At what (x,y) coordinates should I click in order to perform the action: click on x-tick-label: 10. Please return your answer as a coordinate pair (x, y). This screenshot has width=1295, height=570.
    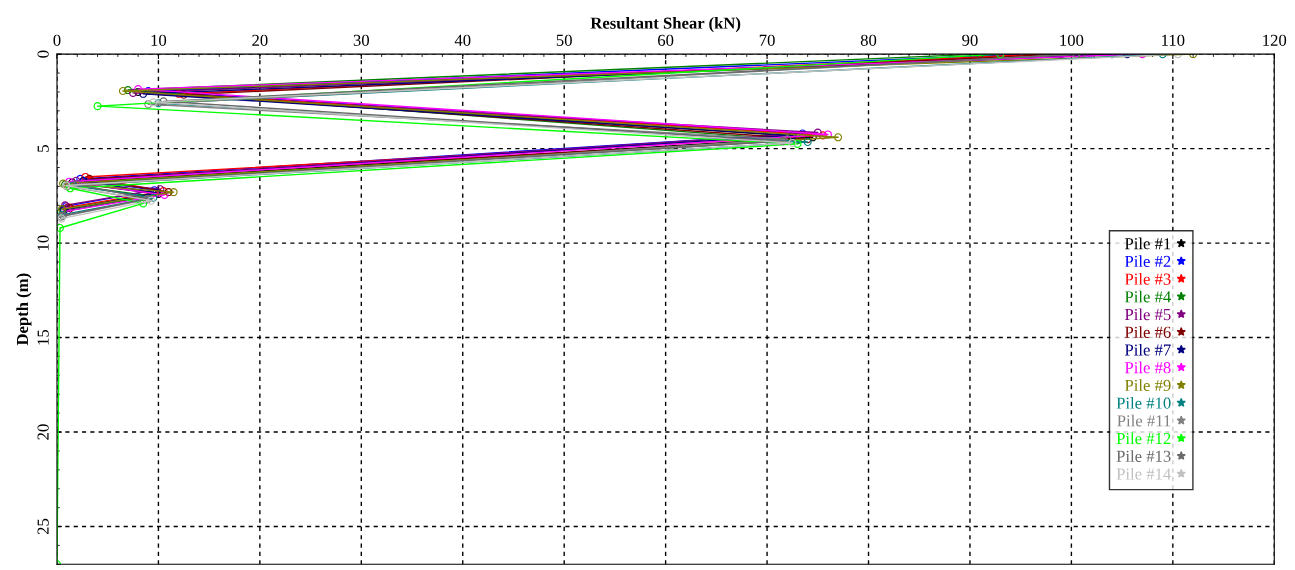
    Looking at the image, I should click on (159, 40).